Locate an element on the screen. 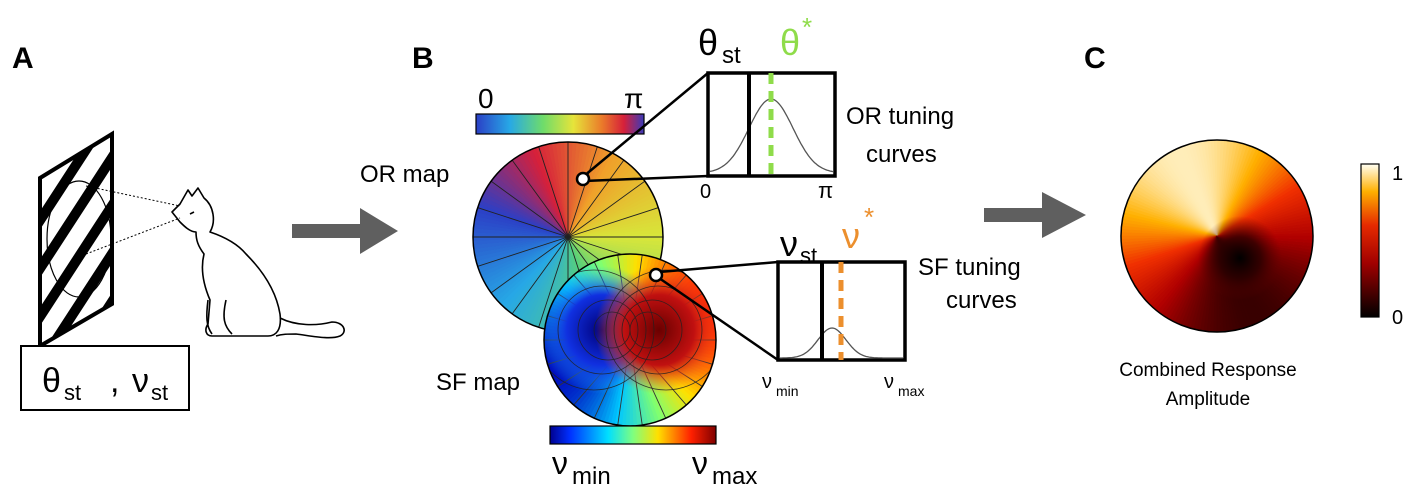 The height and width of the screenshot is (485, 1417). or-sample-point is located at coordinates (583, 179).